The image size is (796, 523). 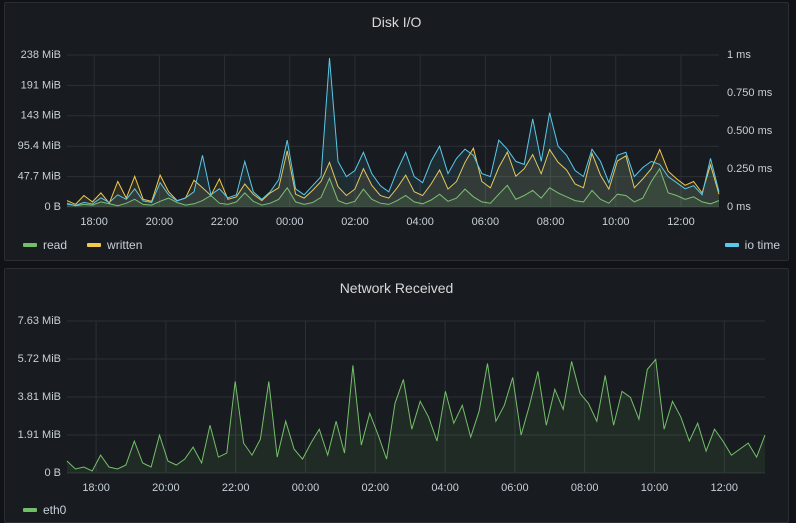 I want to click on written-line, so click(x=393, y=176).